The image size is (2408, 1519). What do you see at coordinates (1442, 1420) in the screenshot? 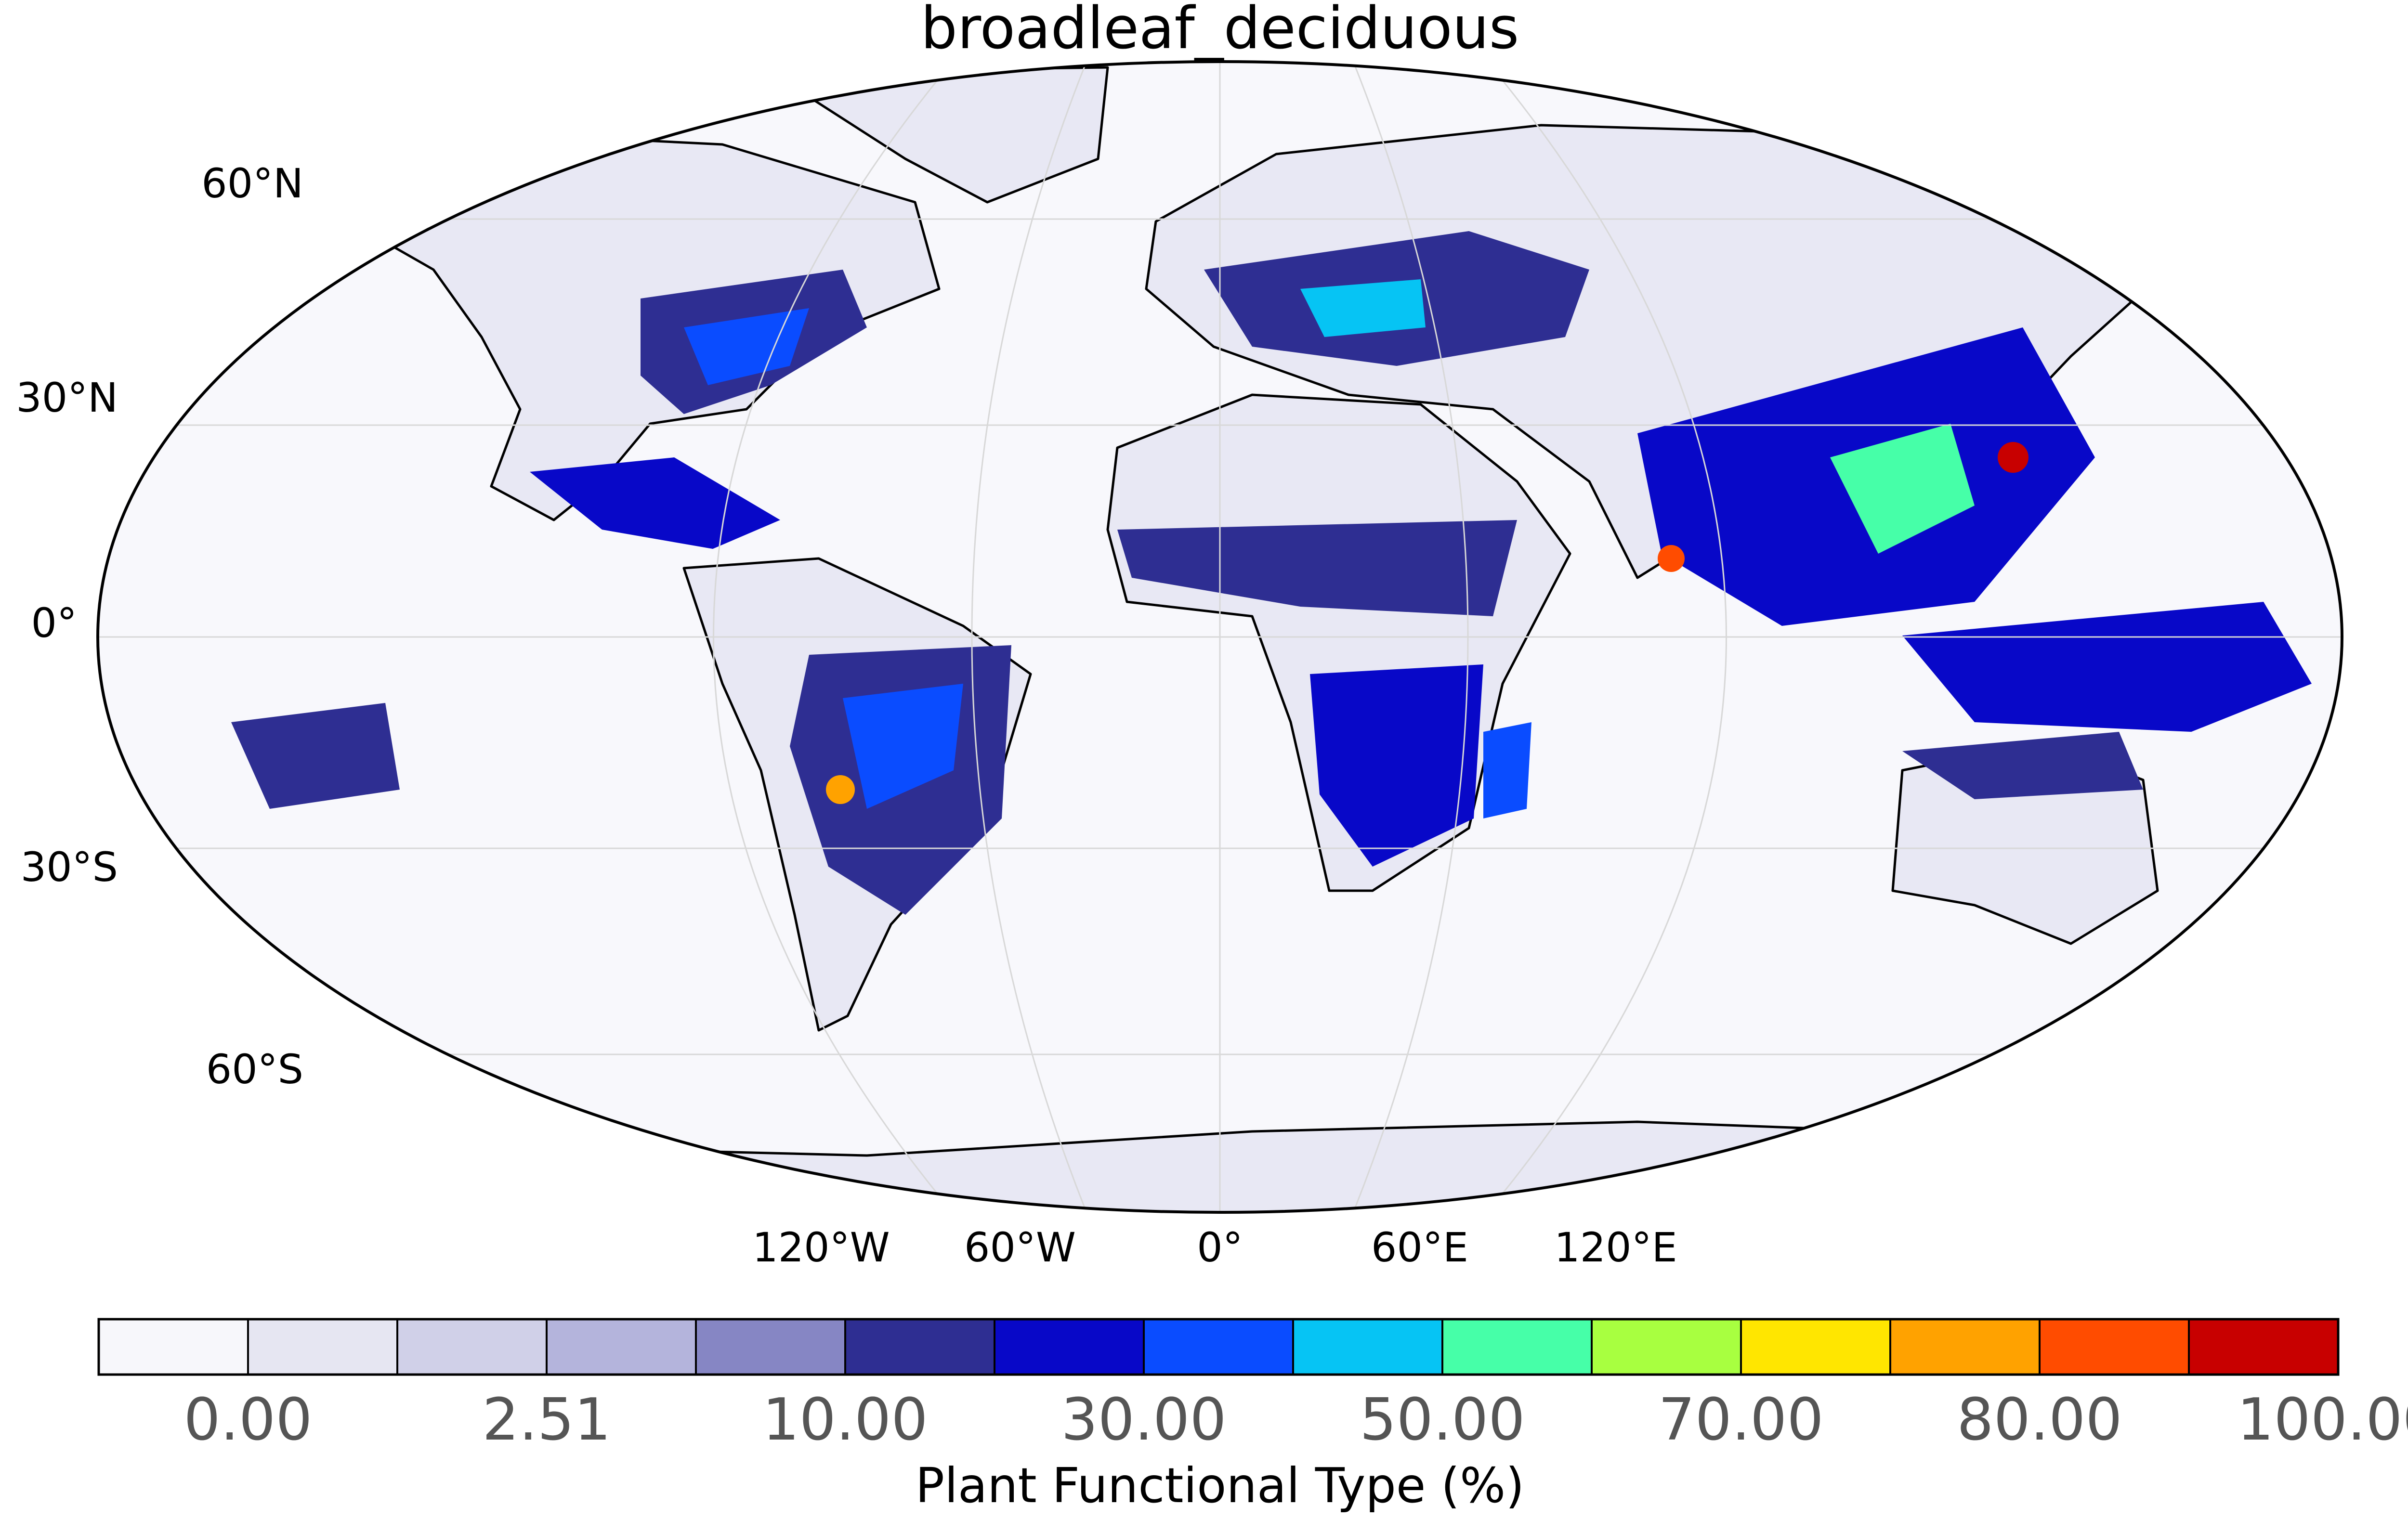
I see `colorbar-tick-label: 50.00` at bounding box center [1442, 1420].